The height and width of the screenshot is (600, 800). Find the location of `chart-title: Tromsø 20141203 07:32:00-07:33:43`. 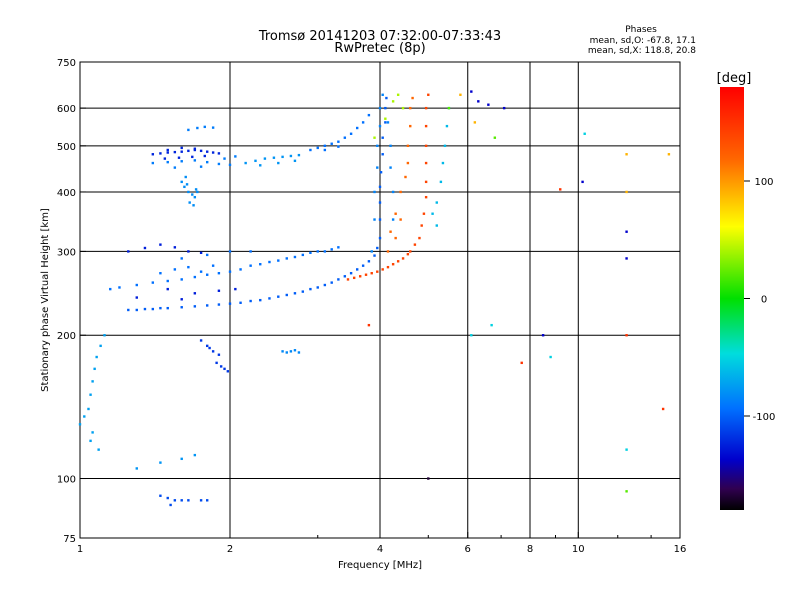

chart-title: Tromsø 20141203 07:32:00-07:33:43 is located at coordinates (379, 36).